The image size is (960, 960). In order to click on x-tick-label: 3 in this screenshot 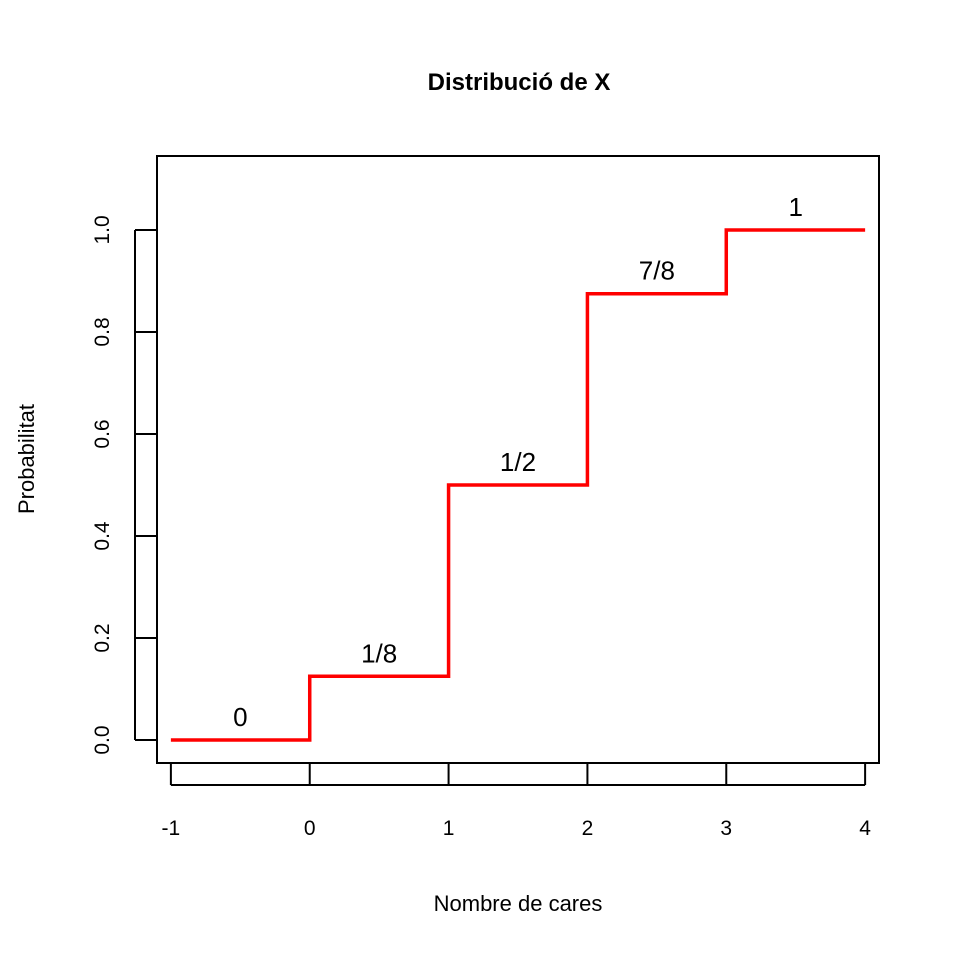, I will do `click(726, 828)`.